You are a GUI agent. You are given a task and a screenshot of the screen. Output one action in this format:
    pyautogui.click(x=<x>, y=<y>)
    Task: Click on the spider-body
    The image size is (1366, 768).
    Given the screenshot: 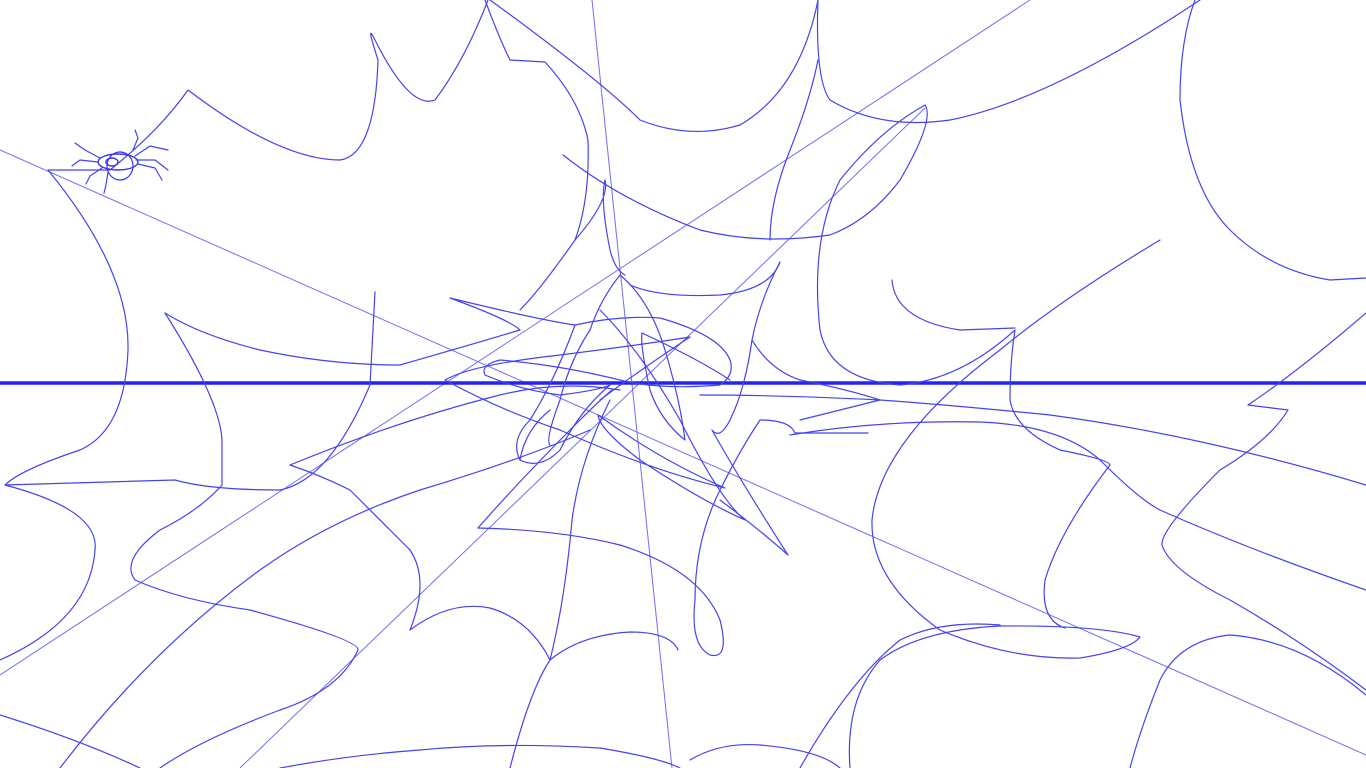 What is the action you would take?
    pyautogui.click(x=120, y=166)
    